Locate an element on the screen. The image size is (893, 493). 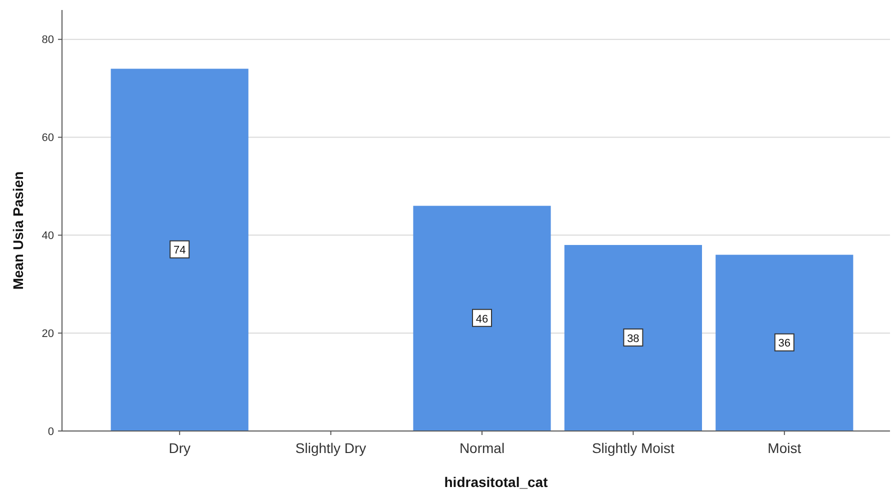
y-tick-label: 40 is located at coordinates (48, 236).